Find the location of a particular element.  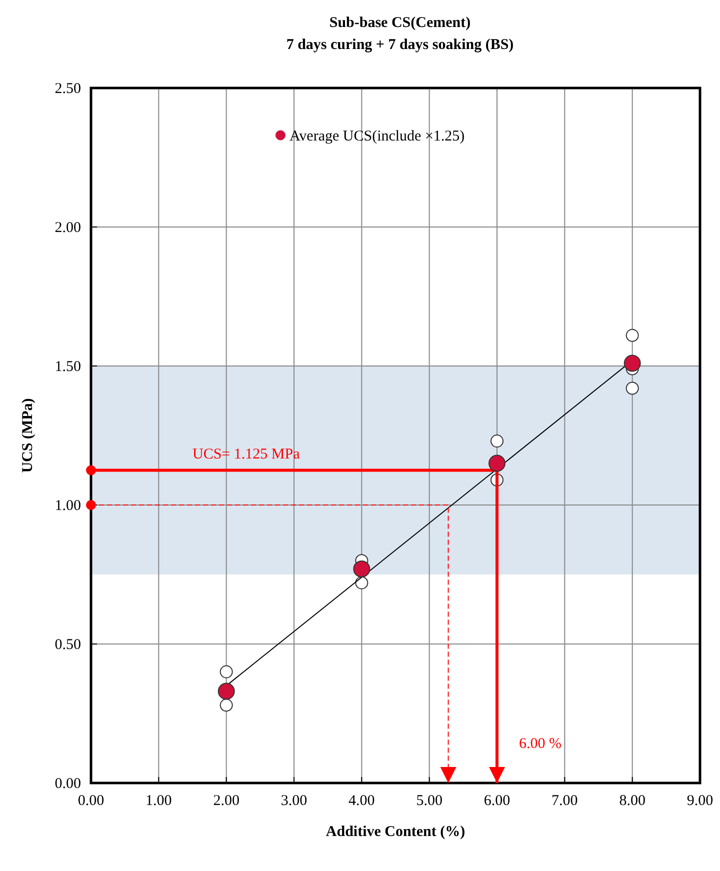

x-tick-label: 1.00 is located at coordinates (159, 801).